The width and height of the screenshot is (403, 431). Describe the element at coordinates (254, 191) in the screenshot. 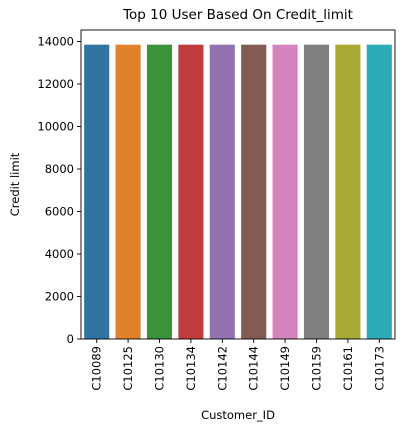

I see `bar-C10144` at that location.